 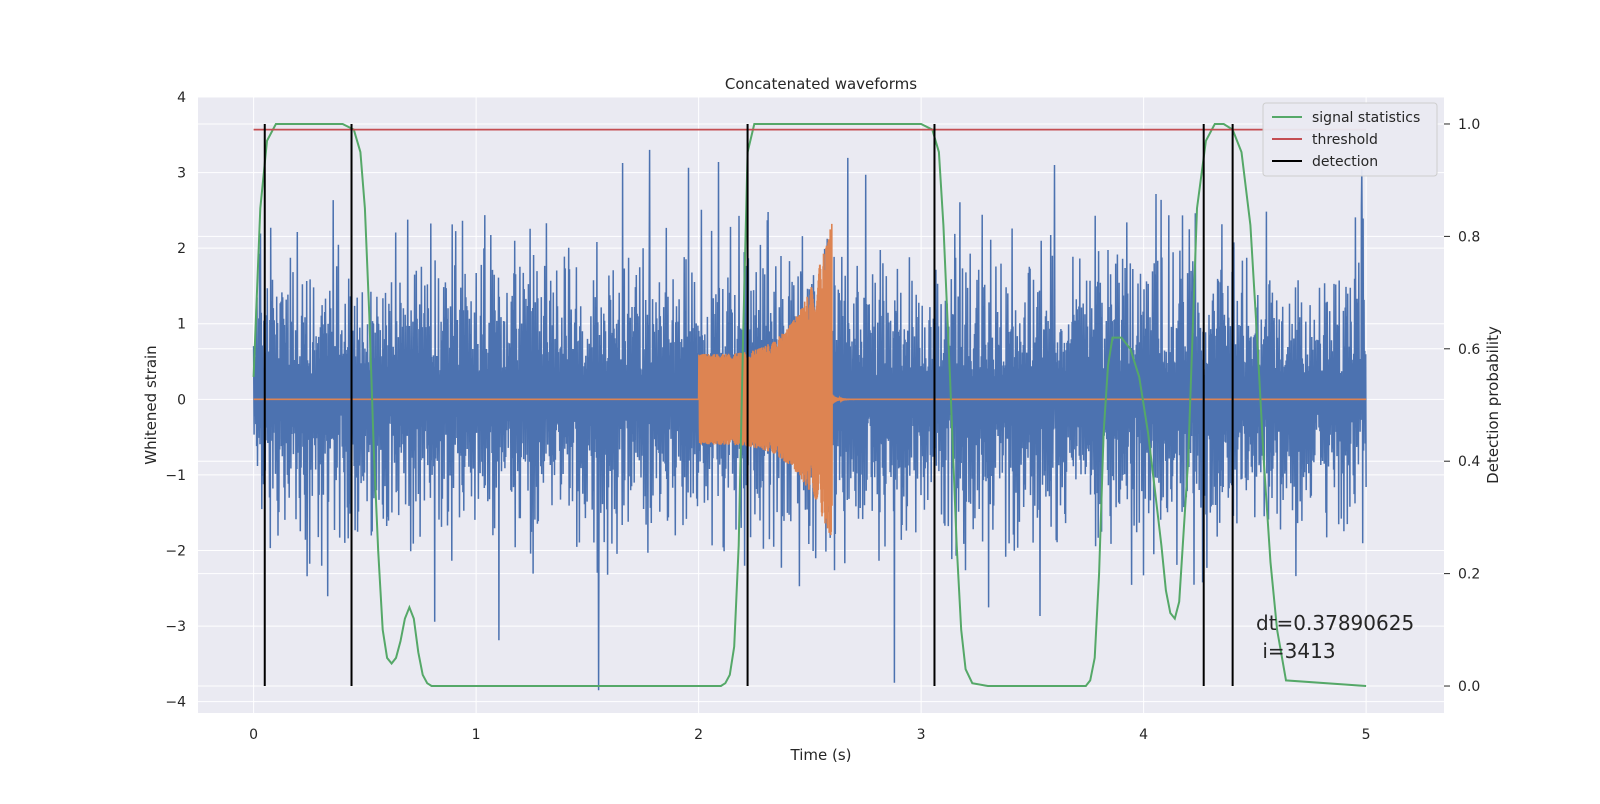 I want to click on x-tick-label: 3, so click(x=921, y=735).